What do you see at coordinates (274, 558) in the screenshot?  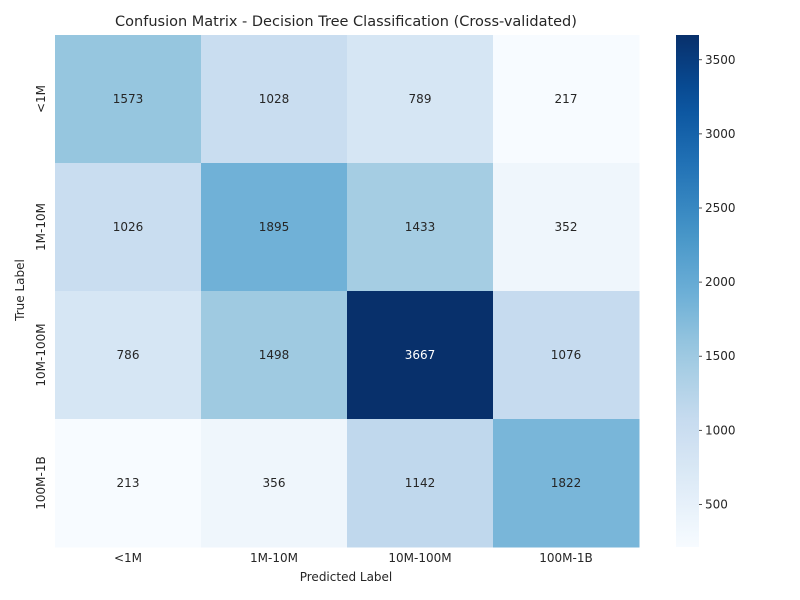 I see `x-tick-label: 1M-10M` at bounding box center [274, 558].